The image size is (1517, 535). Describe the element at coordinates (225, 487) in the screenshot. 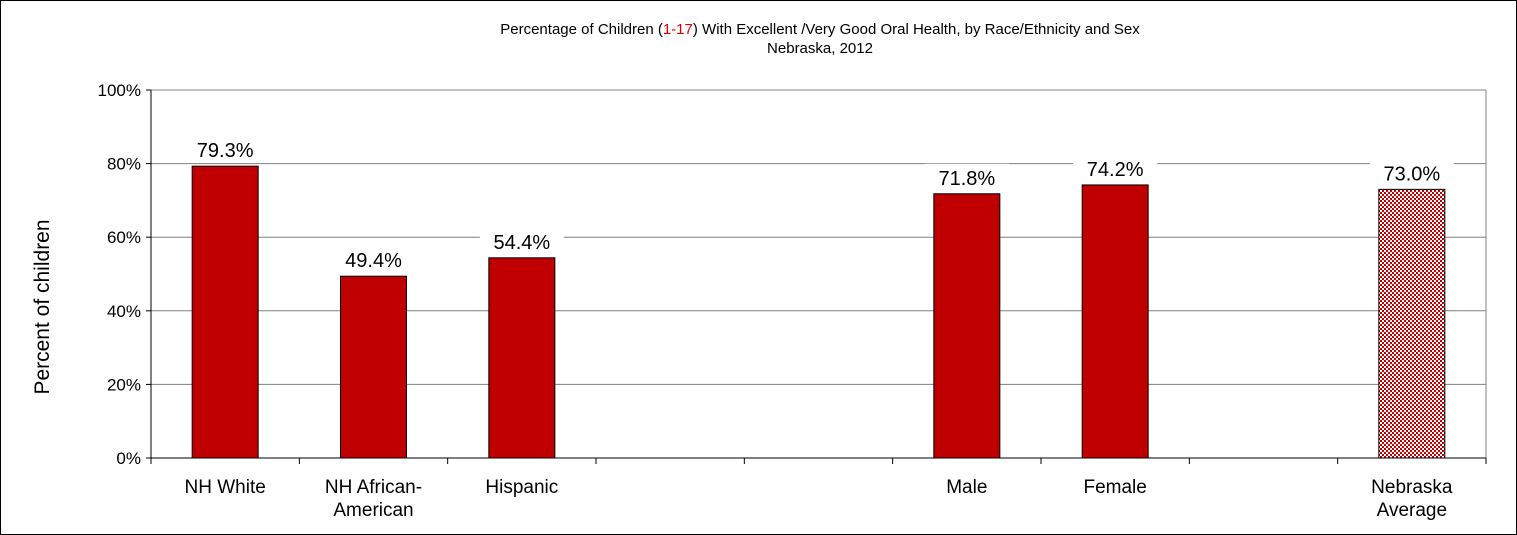

I see `x-tick-label: NH White` at that location.